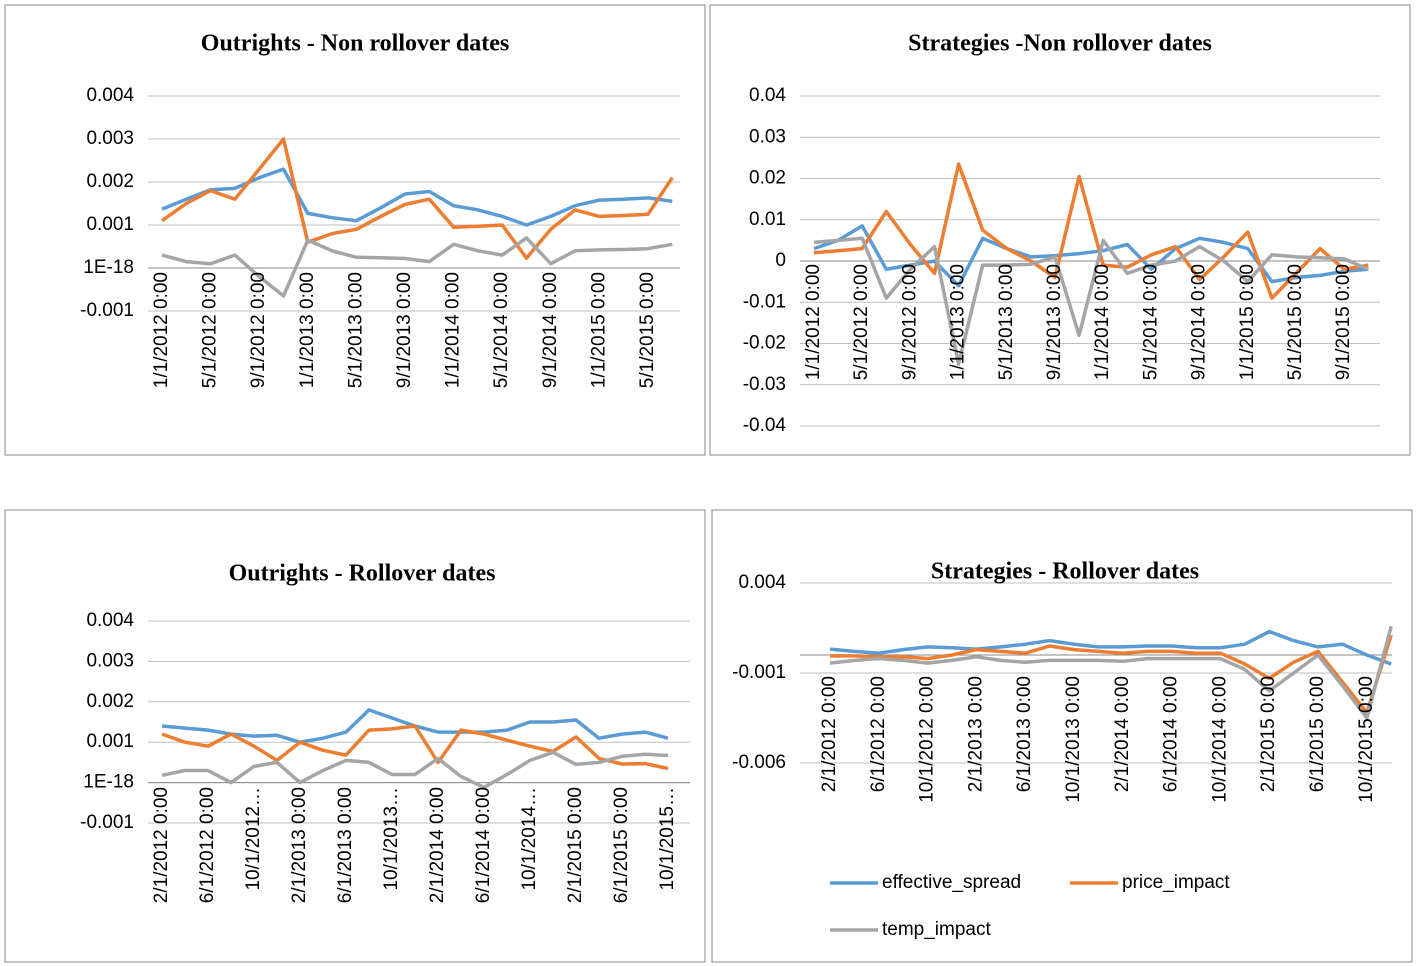 This screenshot has width=1416, height=966. I want to click on x-tick-label: 10/1/2014 0:00, so click(1219, 739).